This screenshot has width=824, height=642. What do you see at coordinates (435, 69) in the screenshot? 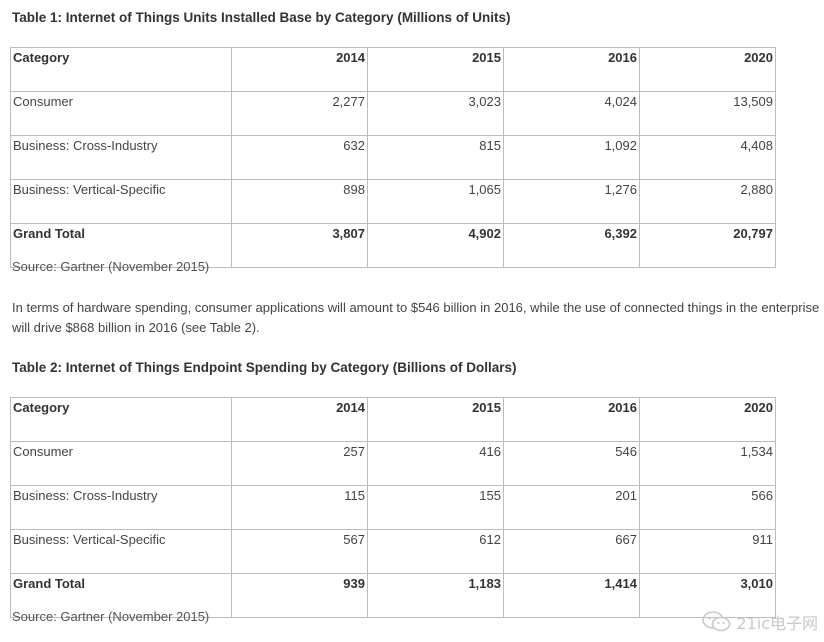
I see `table1-header-2015: 2015` at bounding box center [435, 69].